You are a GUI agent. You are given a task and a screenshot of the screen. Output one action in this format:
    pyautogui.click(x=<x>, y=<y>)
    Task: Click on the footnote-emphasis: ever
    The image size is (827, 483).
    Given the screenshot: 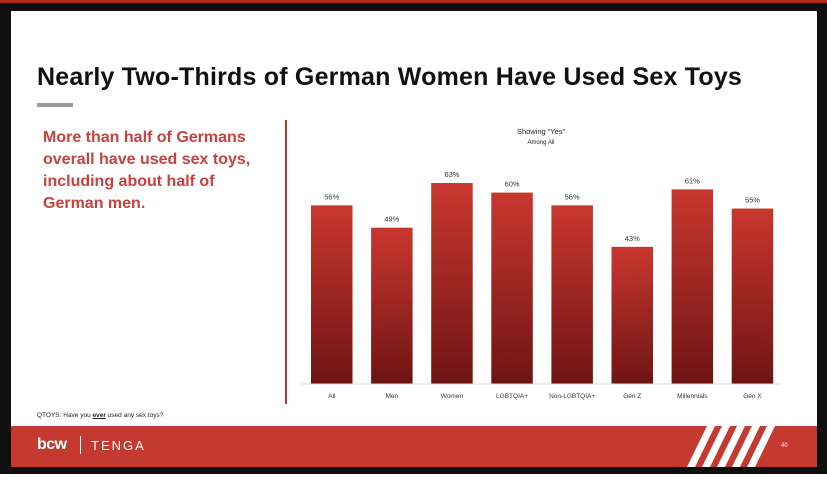 What is the action you would take?
    pyautogui.click(x=99, y=415)
    